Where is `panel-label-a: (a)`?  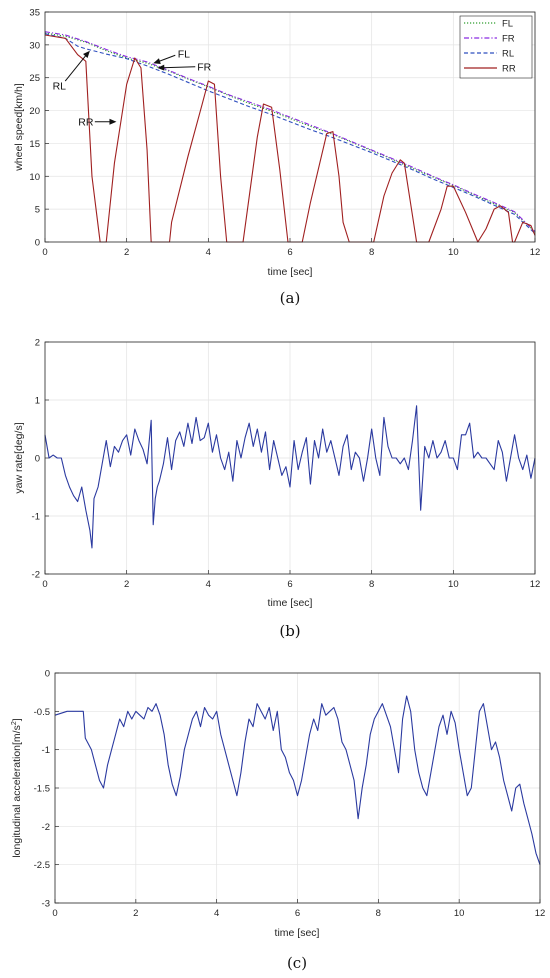
panel-label-a: (a) is located at coordinates (290, 298).